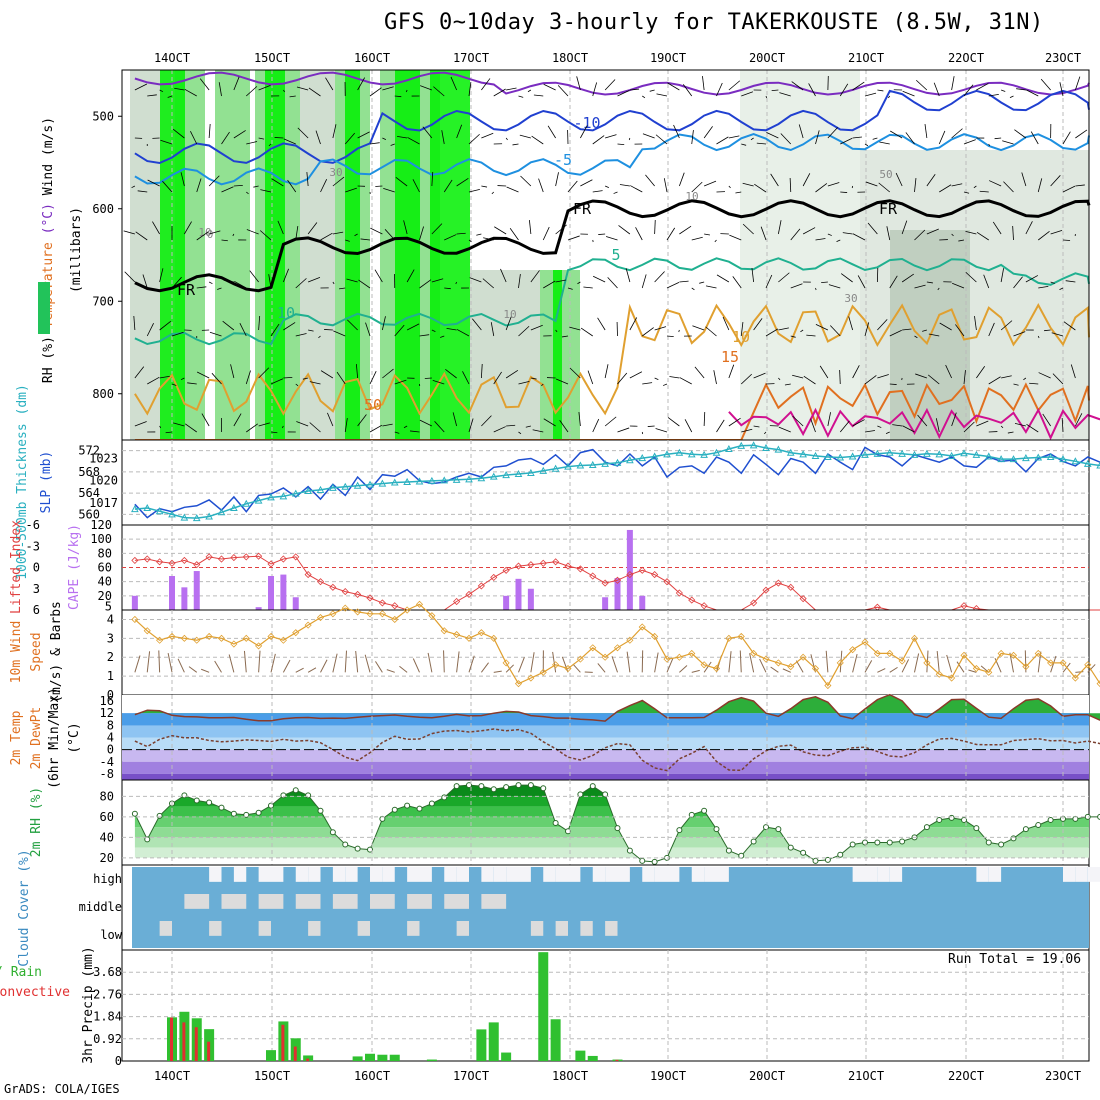 The height and width of the screenshot is (1100, 1100). I want to click on y-tick-label: 16, so click(107, 701).